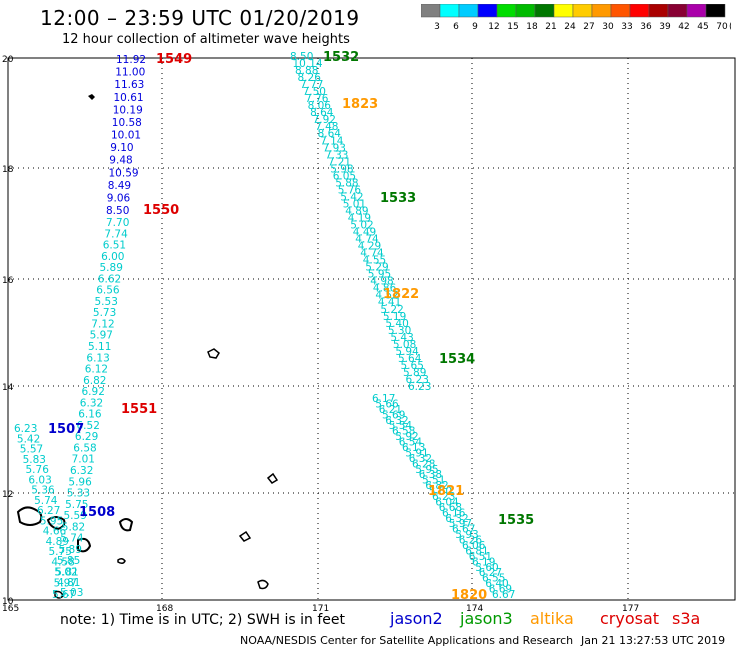 Image resolution: width=740 pixels, height=650 pixels. What do you see at coordinates (75, 516) in the screenshot?
I see `wave-height-value: 5.59` at bounding box center [75, 516].